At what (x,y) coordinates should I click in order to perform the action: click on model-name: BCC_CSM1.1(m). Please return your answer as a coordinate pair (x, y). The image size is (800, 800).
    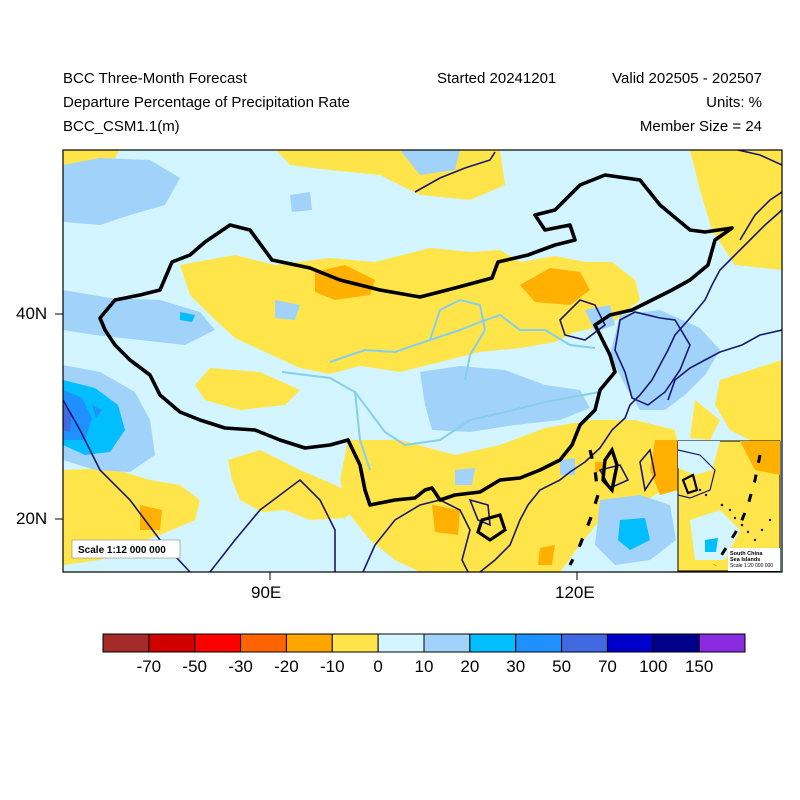
    Looking at the image, I should click on (121, 126).